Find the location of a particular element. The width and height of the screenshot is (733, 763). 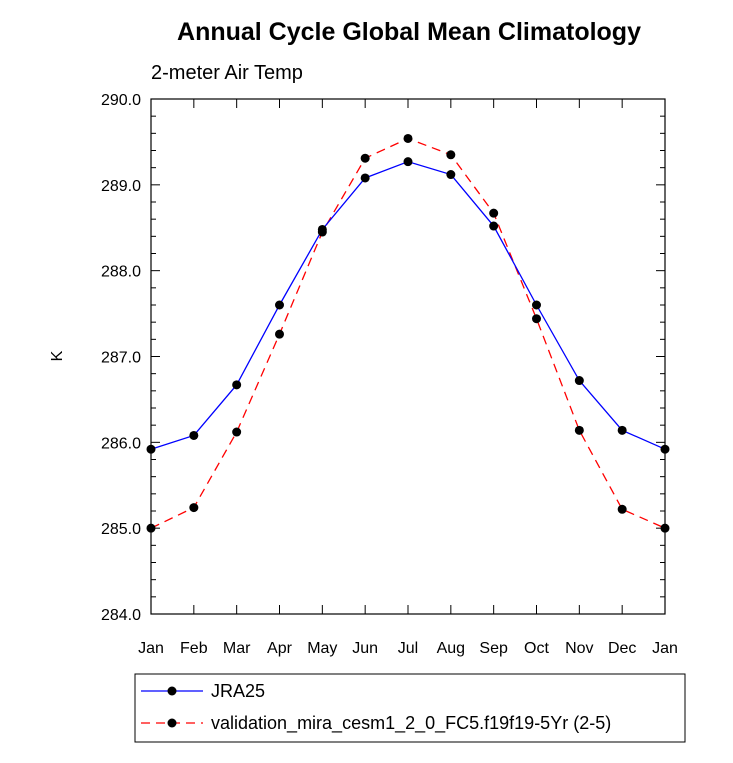

x-tick-label: Apr is located at coordinates (280, 648).